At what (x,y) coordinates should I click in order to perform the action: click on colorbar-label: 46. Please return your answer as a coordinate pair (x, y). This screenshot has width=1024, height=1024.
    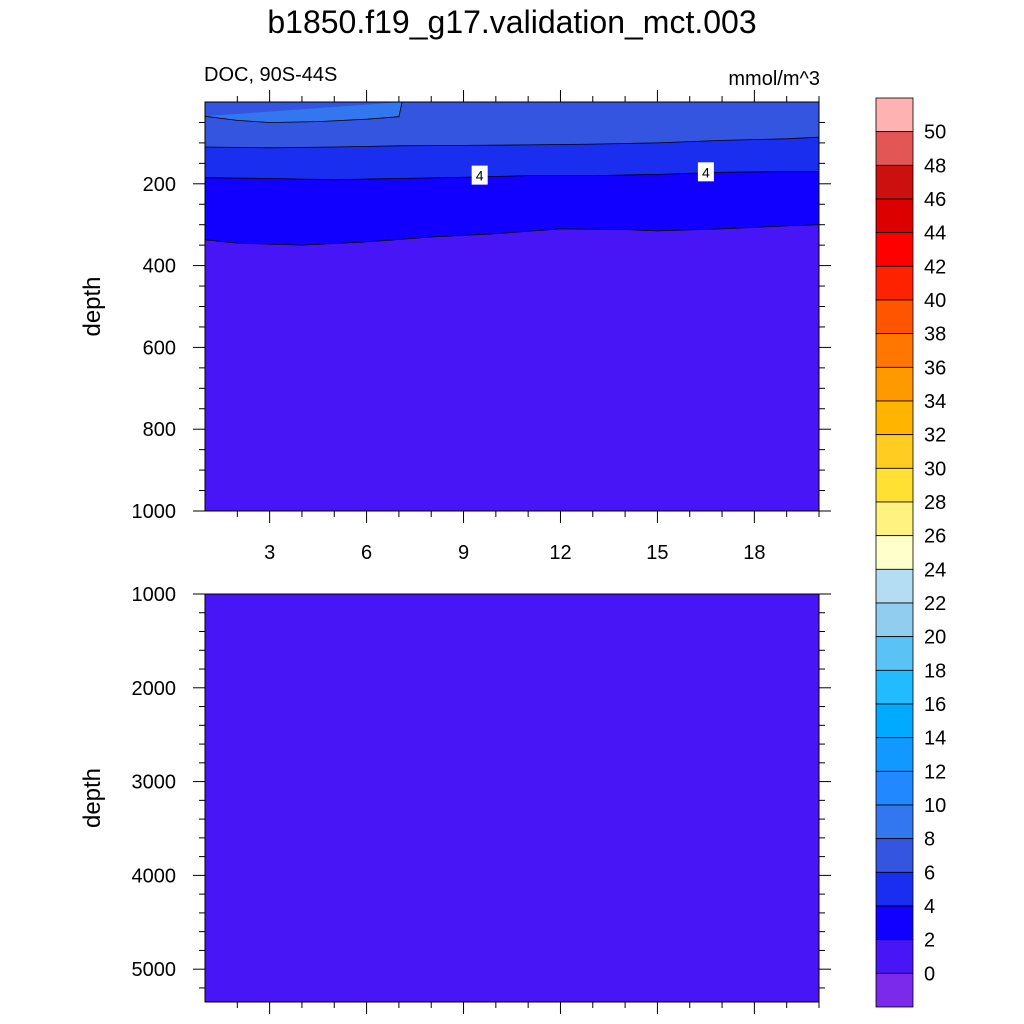
    Looking at the image, I should click on (935, 200).